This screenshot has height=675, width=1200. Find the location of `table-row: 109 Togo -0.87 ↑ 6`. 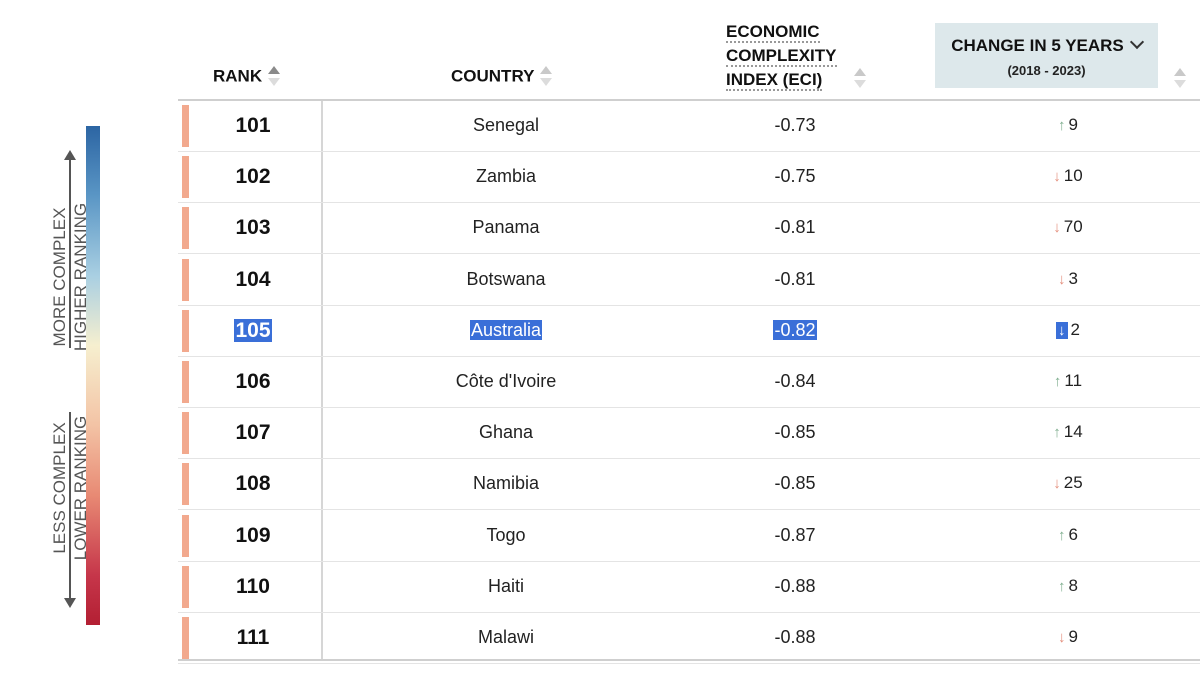

table-row: 109 Togo -0.87 ↑ 6 is located at coordinates (689, 536).